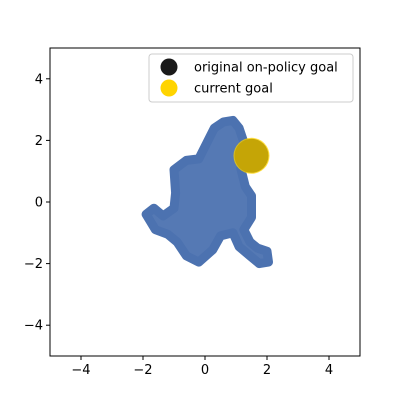 This screenshot has height=400, width=400. What do you see at coordinates (207, 192) in the screenshot?
I see `plot-area` at bounding box center [207, 192].